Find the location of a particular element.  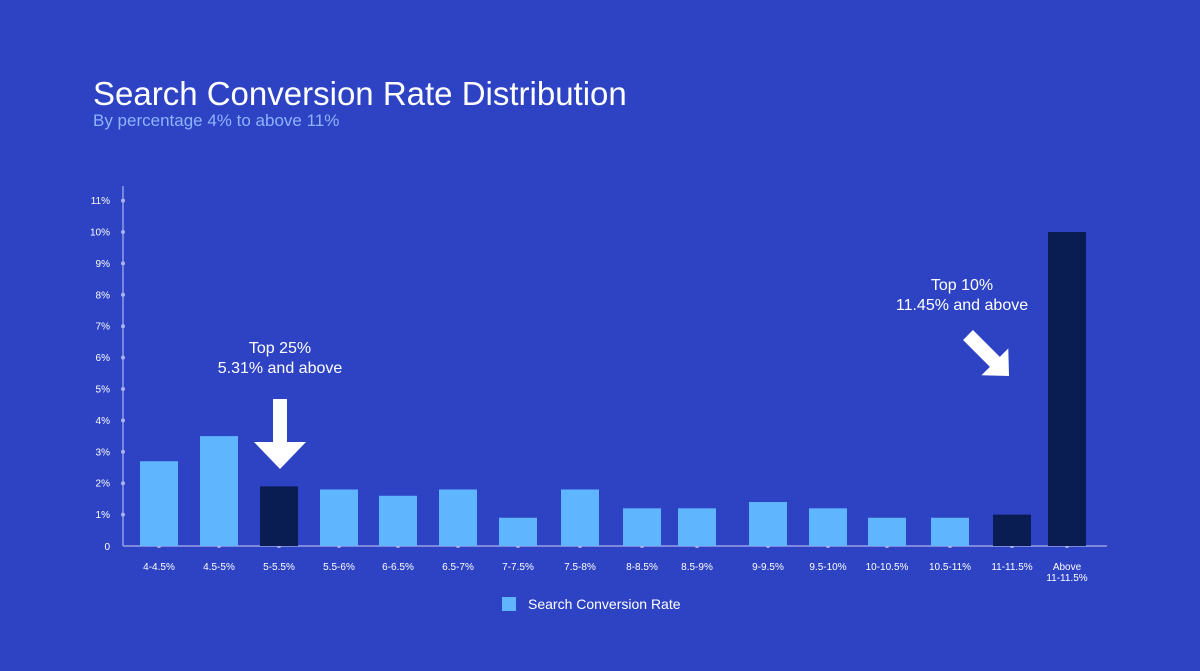

y-tick-label: 7% is located at coordinates (103, 327).